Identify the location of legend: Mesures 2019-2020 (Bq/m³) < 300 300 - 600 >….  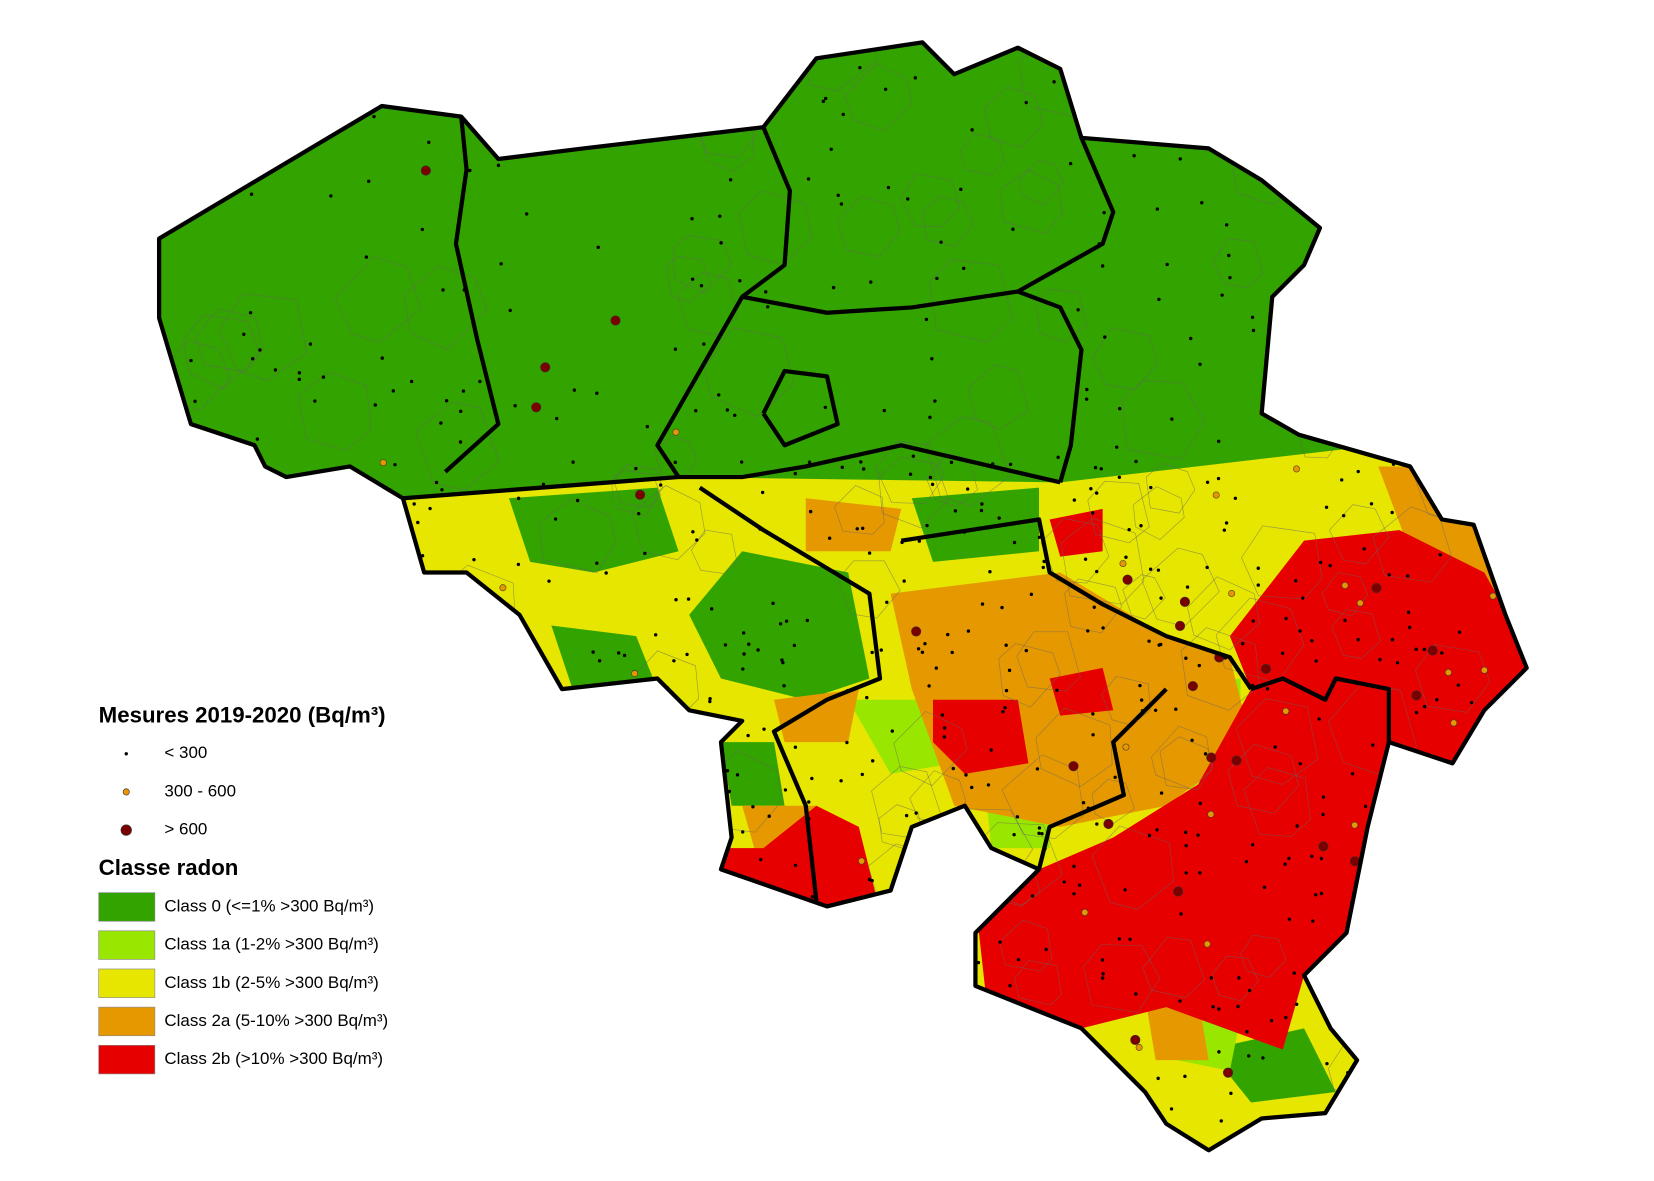
(243, 889).